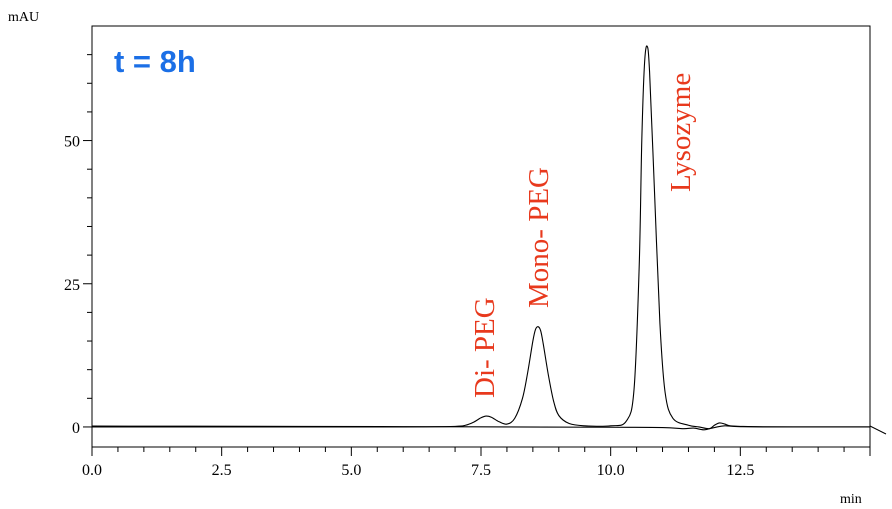  I want to click on x-tick-label: 0.0, so click(92, 470).